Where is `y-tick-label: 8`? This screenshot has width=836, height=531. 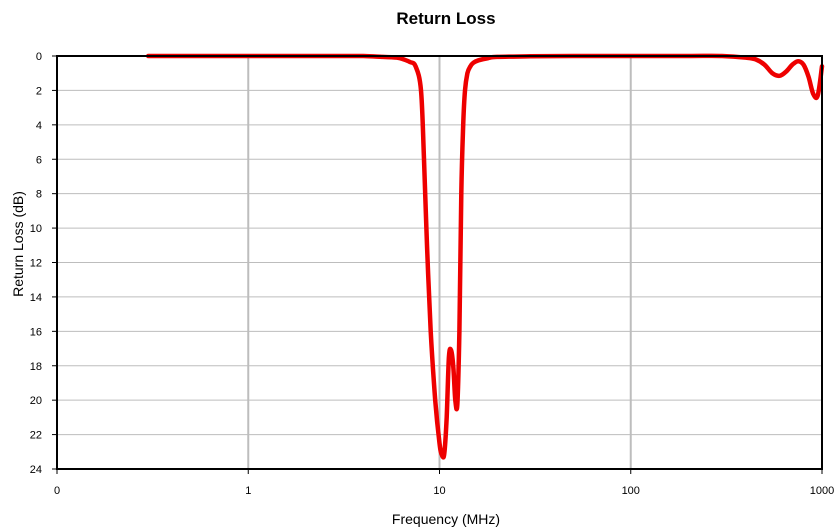 y-tick-label: 8 is located at coordinates (39, 195).